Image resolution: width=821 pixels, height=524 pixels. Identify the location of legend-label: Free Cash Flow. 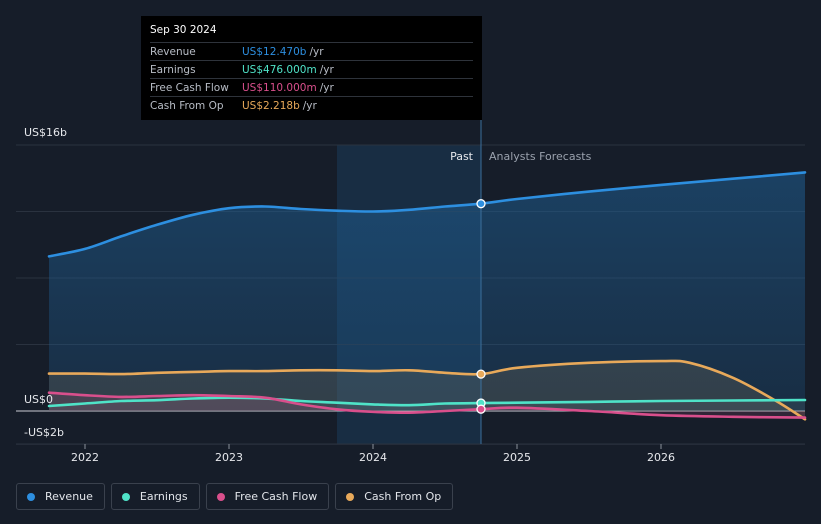
(276, 496).